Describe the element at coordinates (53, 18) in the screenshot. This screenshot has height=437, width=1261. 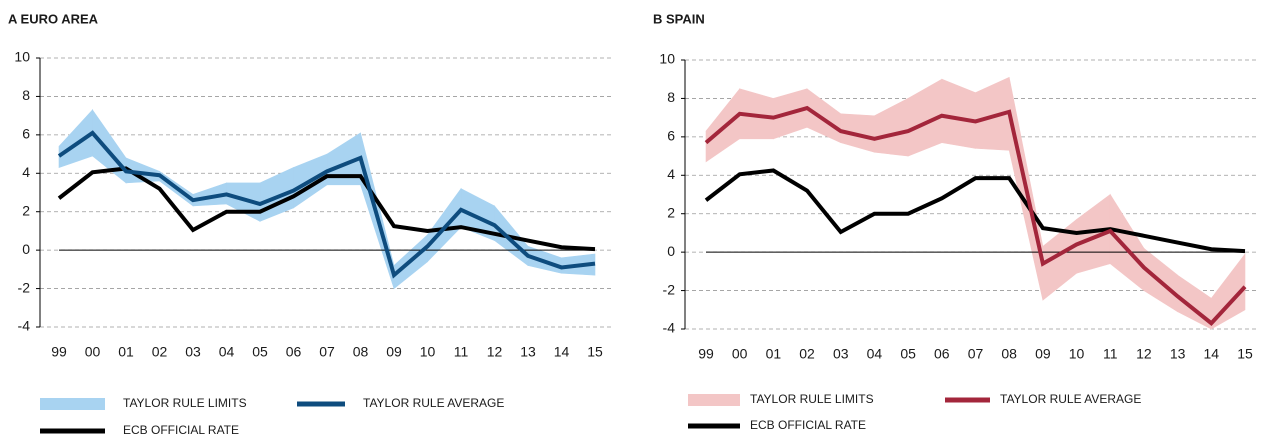
I see `chart-title: A EURO AREA` at that location.